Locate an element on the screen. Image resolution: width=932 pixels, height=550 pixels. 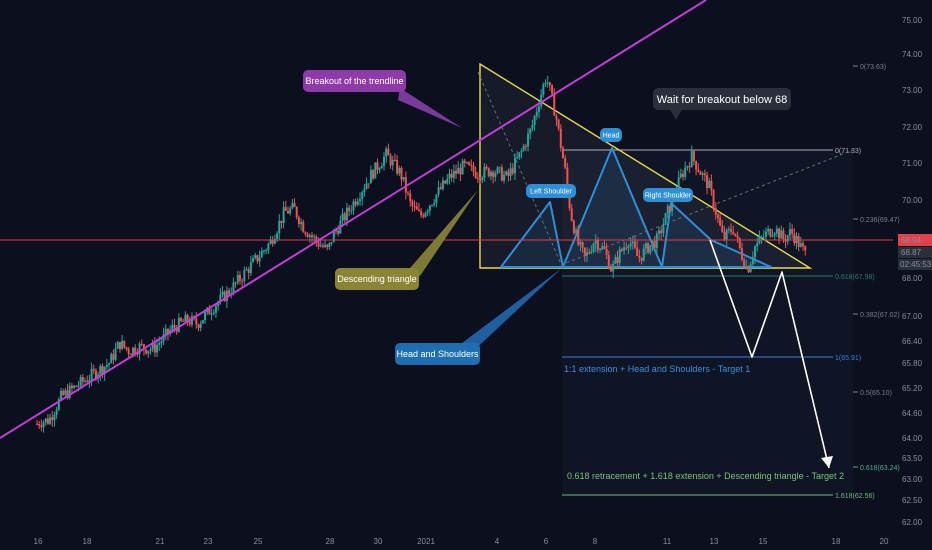
countdown-tag-bg is located at coordinates (915, 264).